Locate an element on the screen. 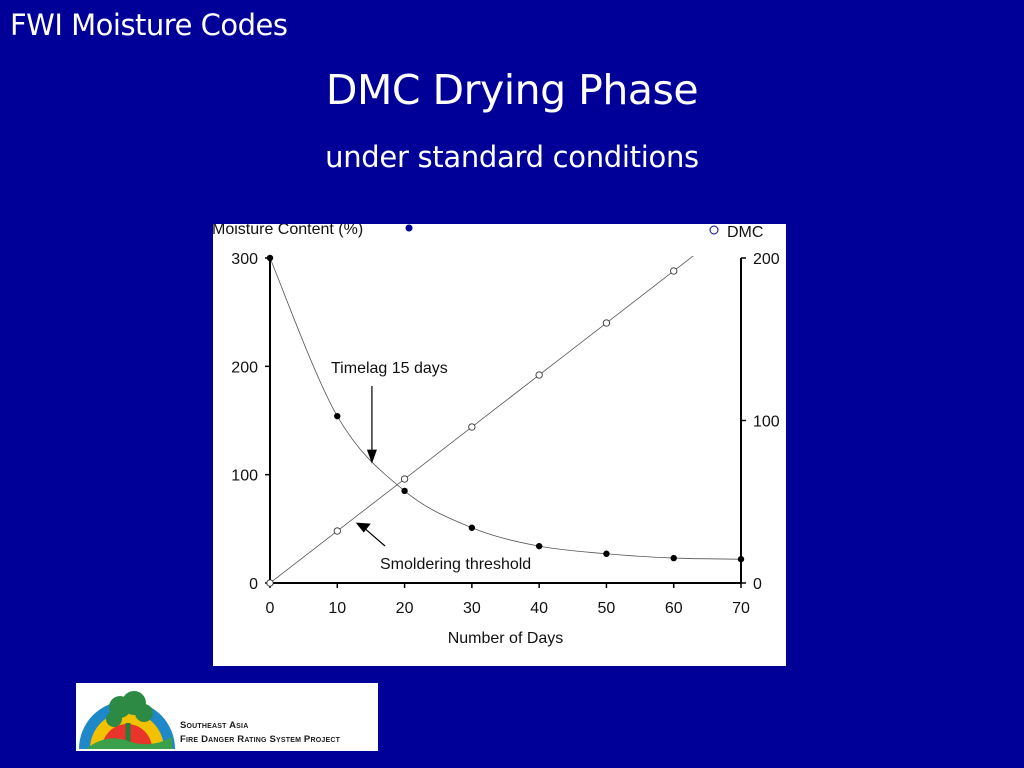  logo-emblem-icon is located at coordinates (127, 720).